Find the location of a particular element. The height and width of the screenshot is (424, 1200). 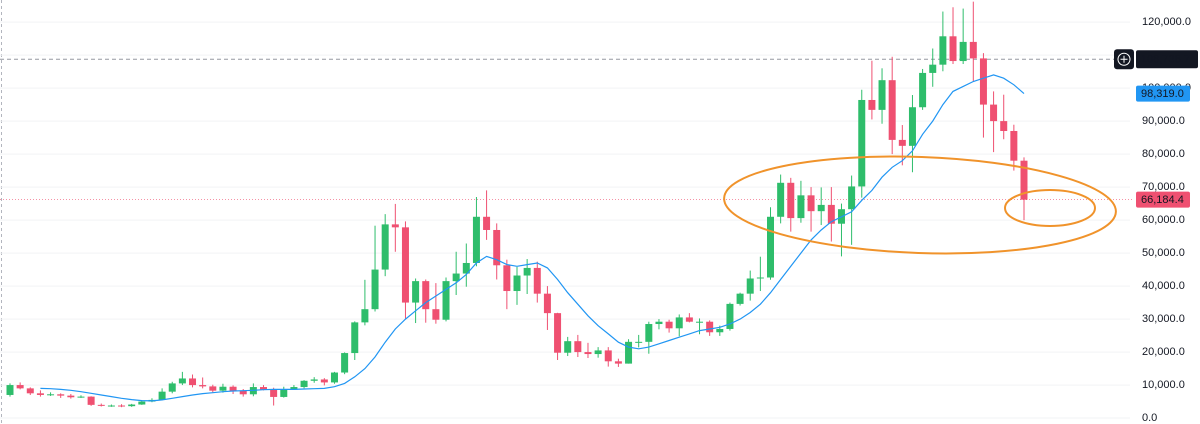

last-price-label: 66,184.4 is located at coordinates (1162, 200).